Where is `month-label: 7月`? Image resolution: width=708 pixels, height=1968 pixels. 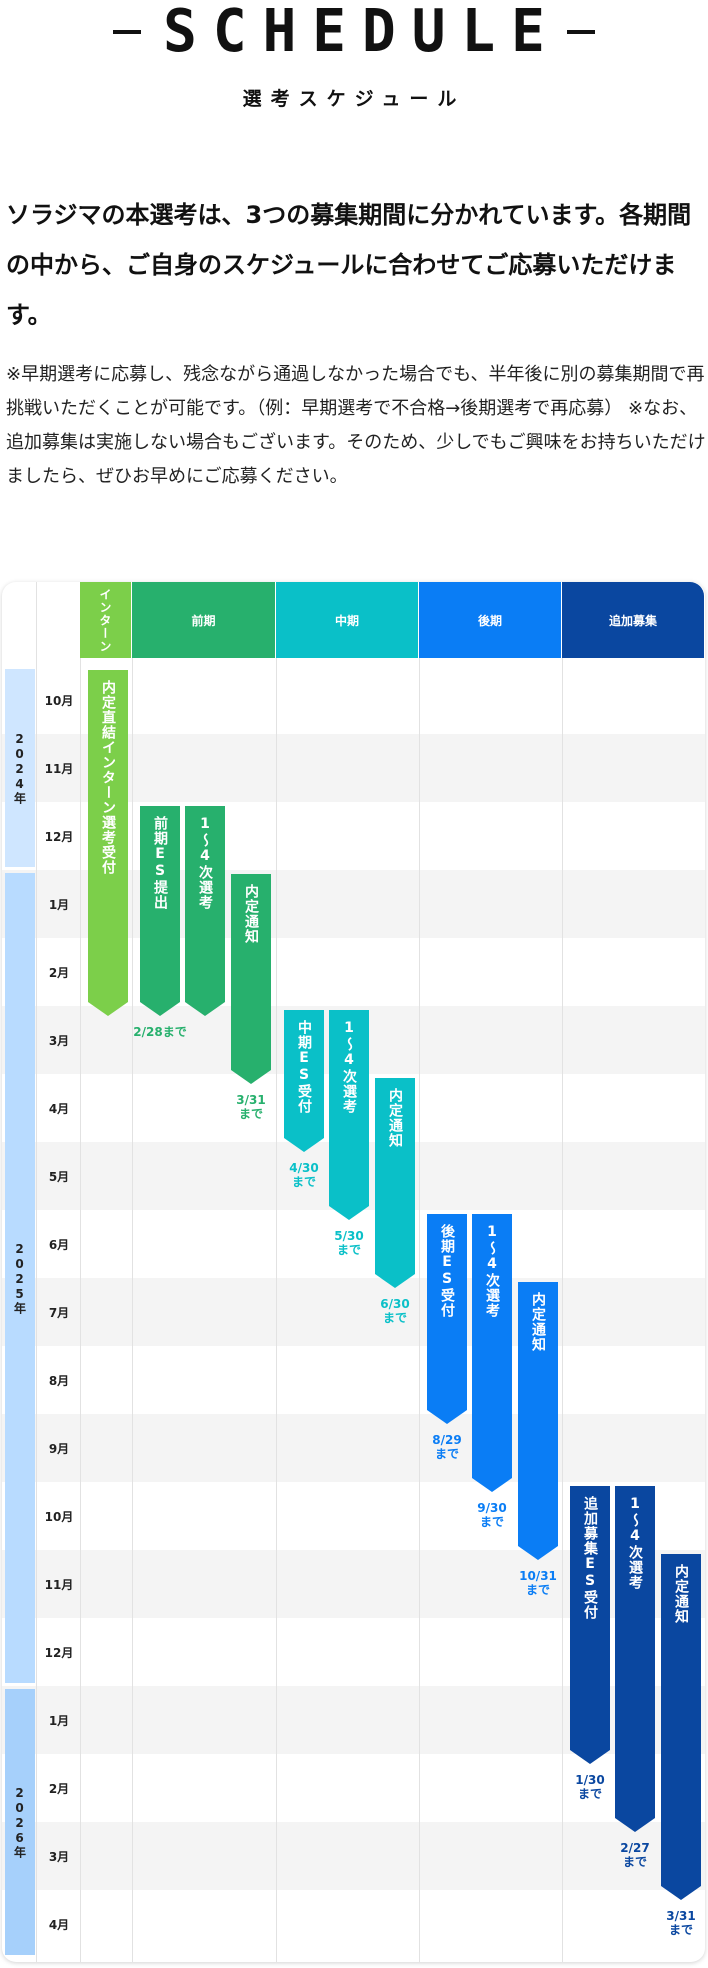 month-label: 7月 is located at coordinates (59, 1312).